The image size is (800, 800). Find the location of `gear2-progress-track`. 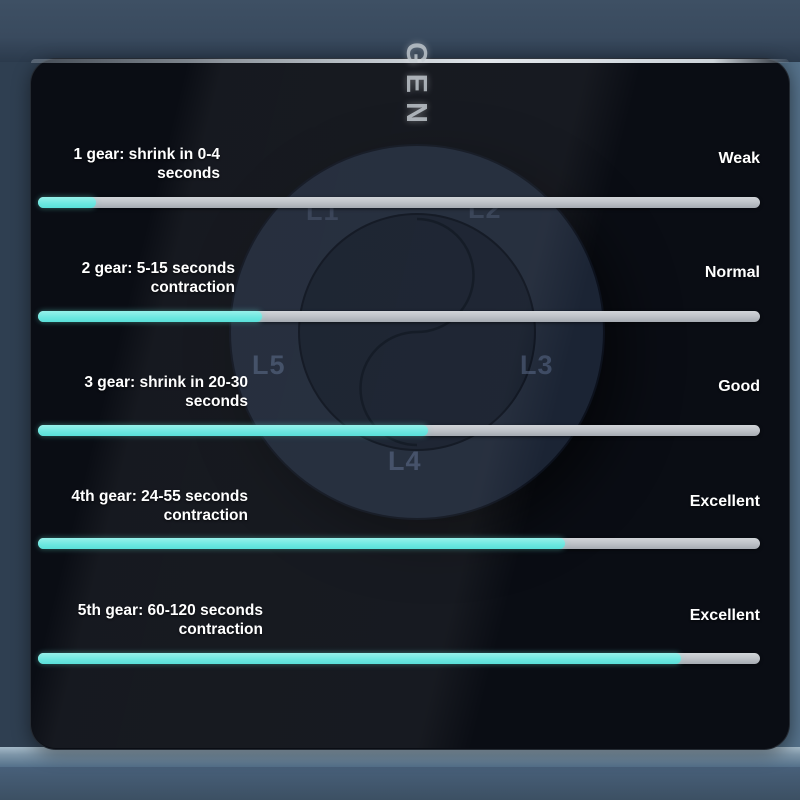

gear2-progress-track is located at coordinates (399, 316).